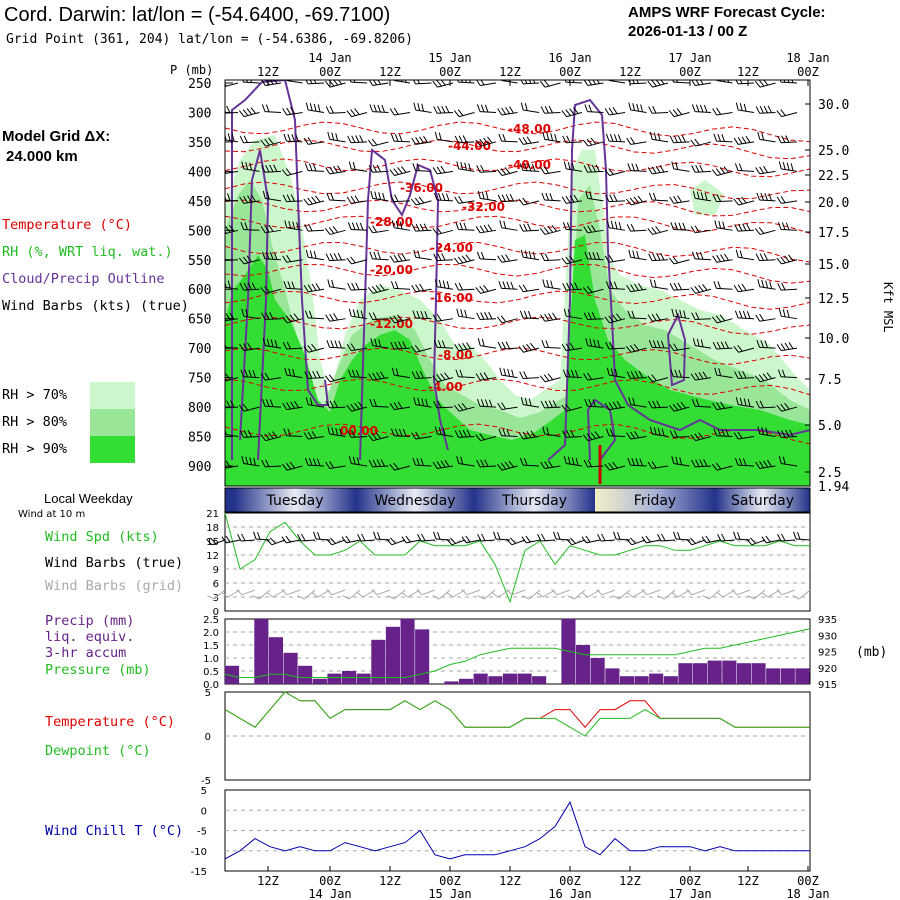 The height and width of the screenshot is (900, 900). Describe the element at coordinates (833, 487) in the screenshot. I see `height-tick-label: 1.94` at that location.